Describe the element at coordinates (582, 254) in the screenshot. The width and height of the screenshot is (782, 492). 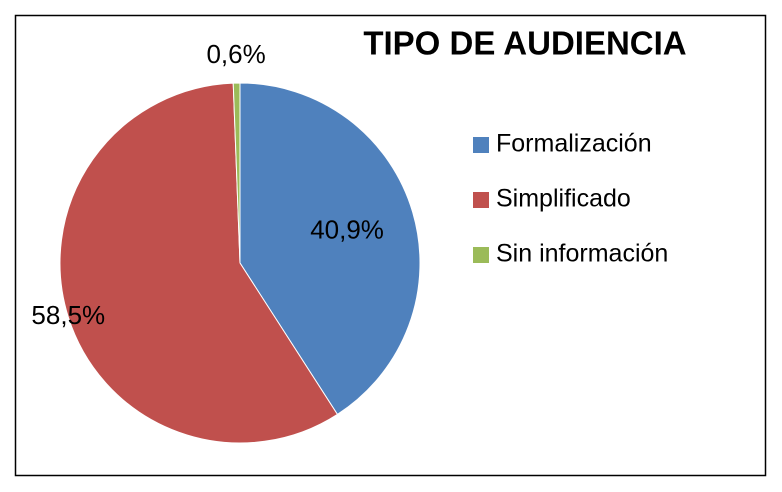
I see `legend-label: Sin información` at that location.